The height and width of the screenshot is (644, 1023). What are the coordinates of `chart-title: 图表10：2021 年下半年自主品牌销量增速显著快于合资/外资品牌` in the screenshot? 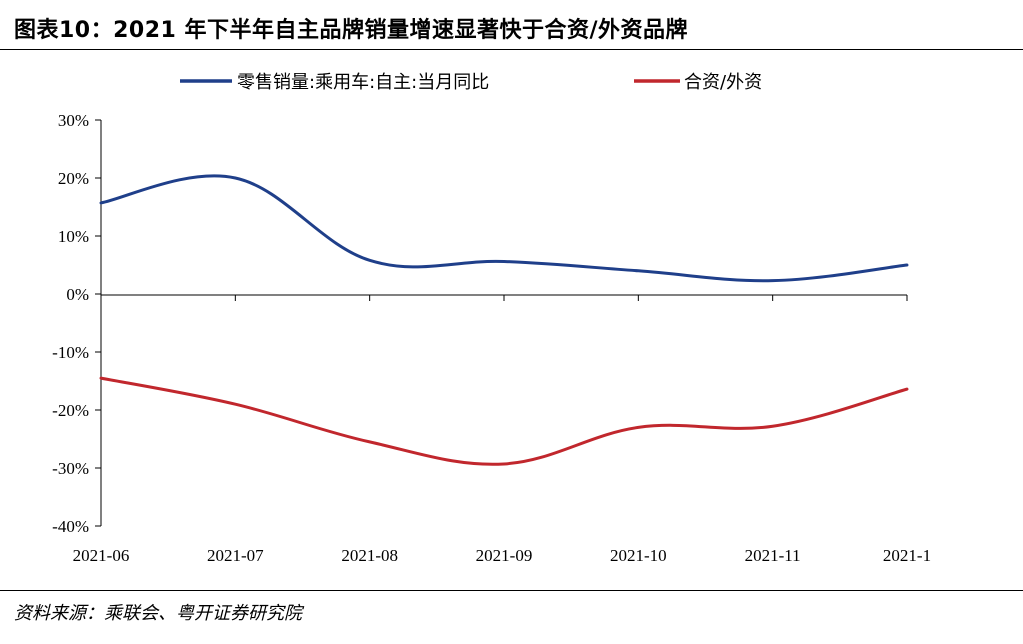 It's located at (351, 30).